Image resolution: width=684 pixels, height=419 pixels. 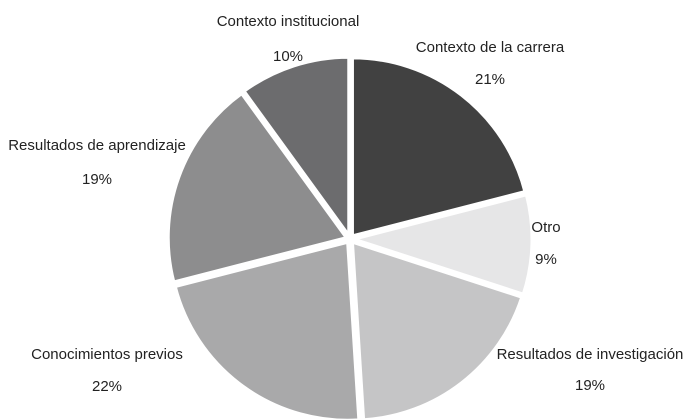 What do you see at coordinates (490, 47) in the screenshot?
I see `slice-label: Contexto de la carrera` at bounding box center [490, 47].